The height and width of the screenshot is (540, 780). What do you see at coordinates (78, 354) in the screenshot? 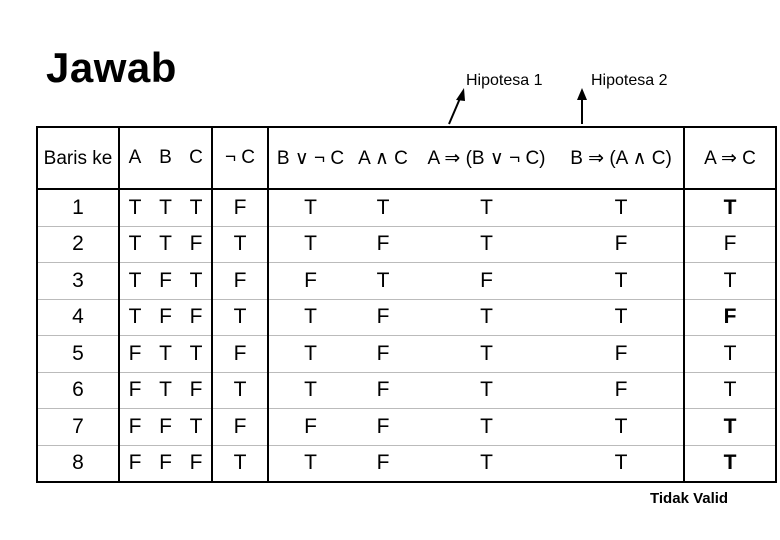
I see `cell-row-number: 5` at bounding box center [78, 354].